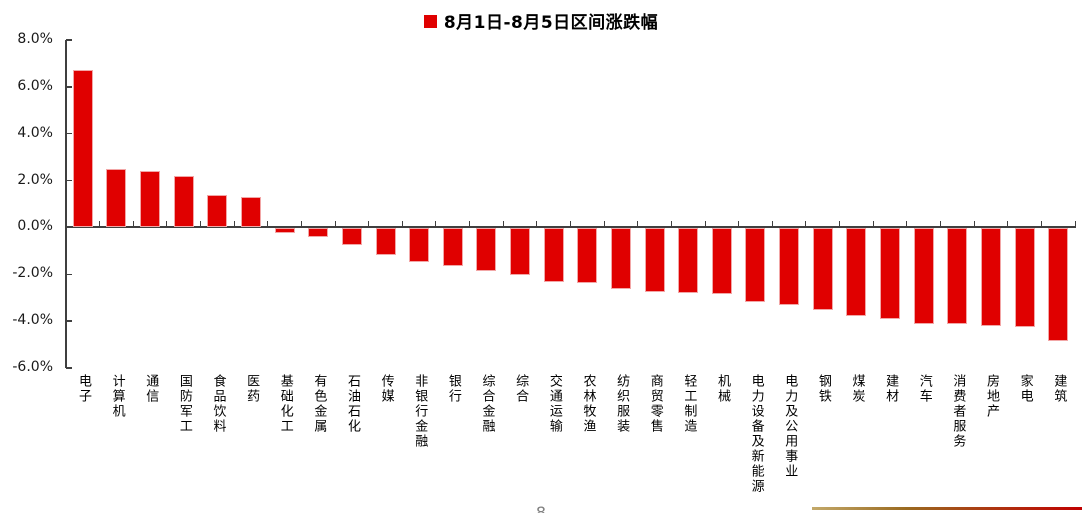  Describe the element at coordinates (117, 396) in the screenshot. I see `x-axis-category-text: 计算机` at that location.